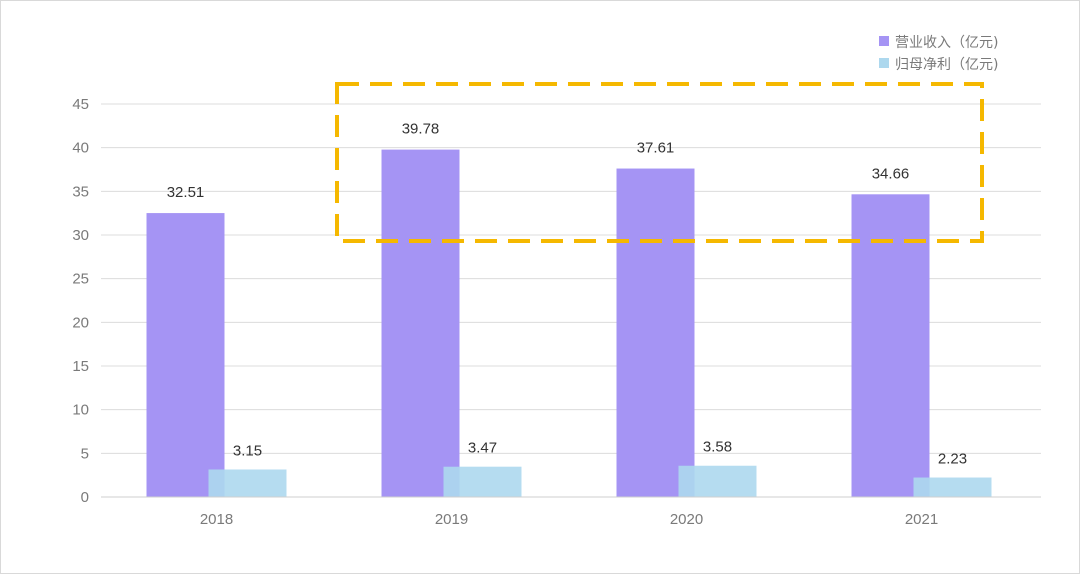  What do you see at coordinates (946, 43) in the screenshot?
I see `legend-label-revenue: 营业收入（亿元)` at bounding box center [946, 43].